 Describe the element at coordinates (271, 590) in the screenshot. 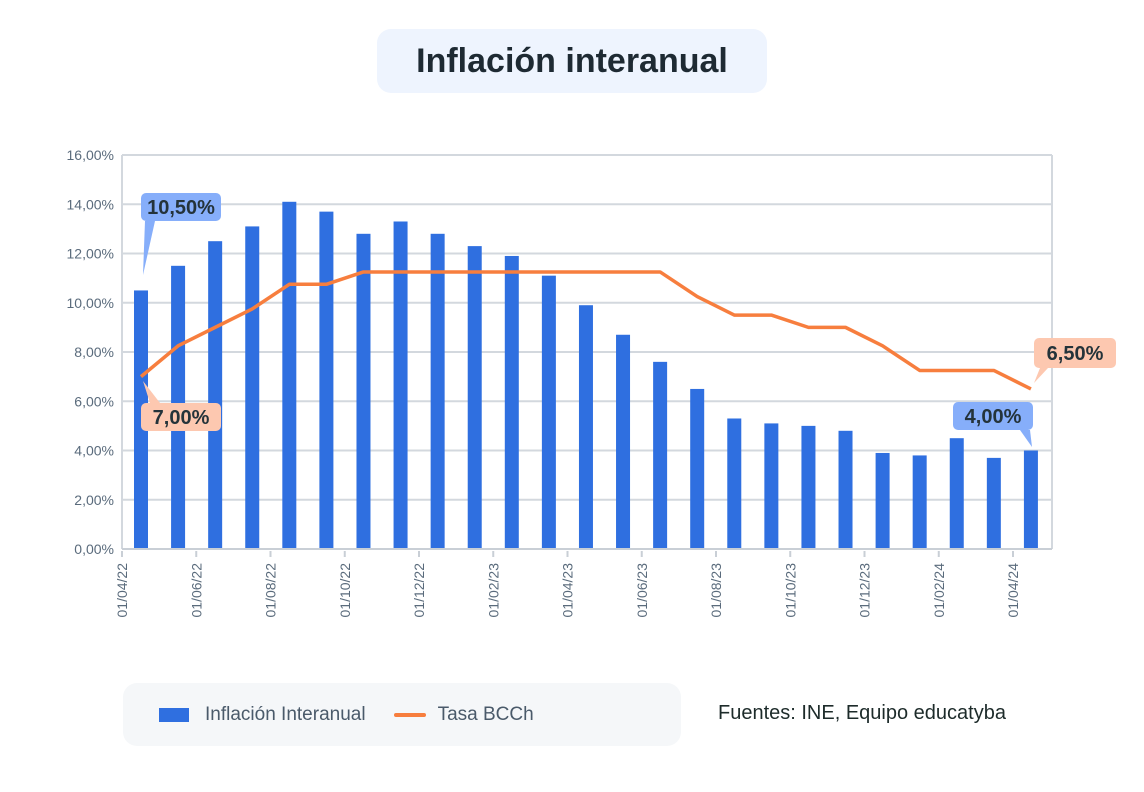

I see `x-tick-label: 01/08/22` at that location.